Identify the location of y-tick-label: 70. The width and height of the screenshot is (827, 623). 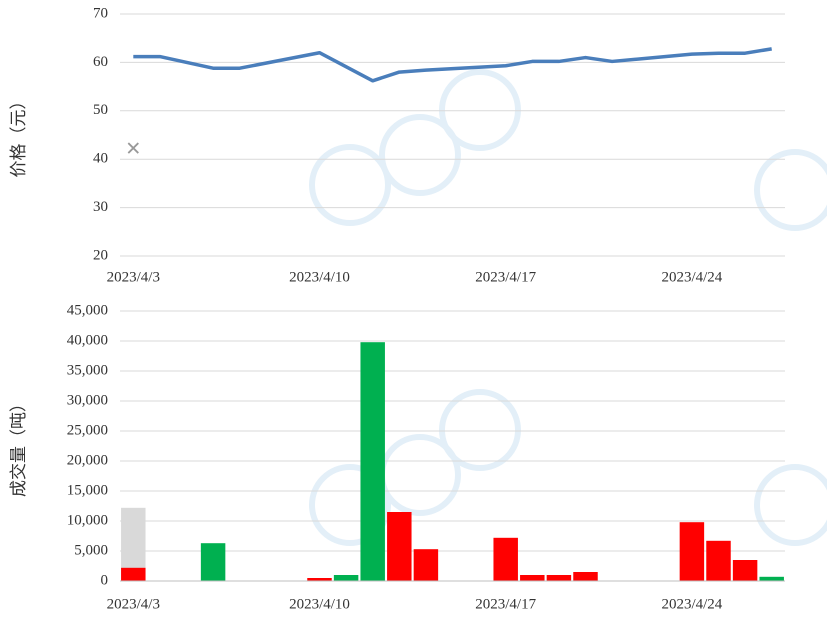
(100, 13).